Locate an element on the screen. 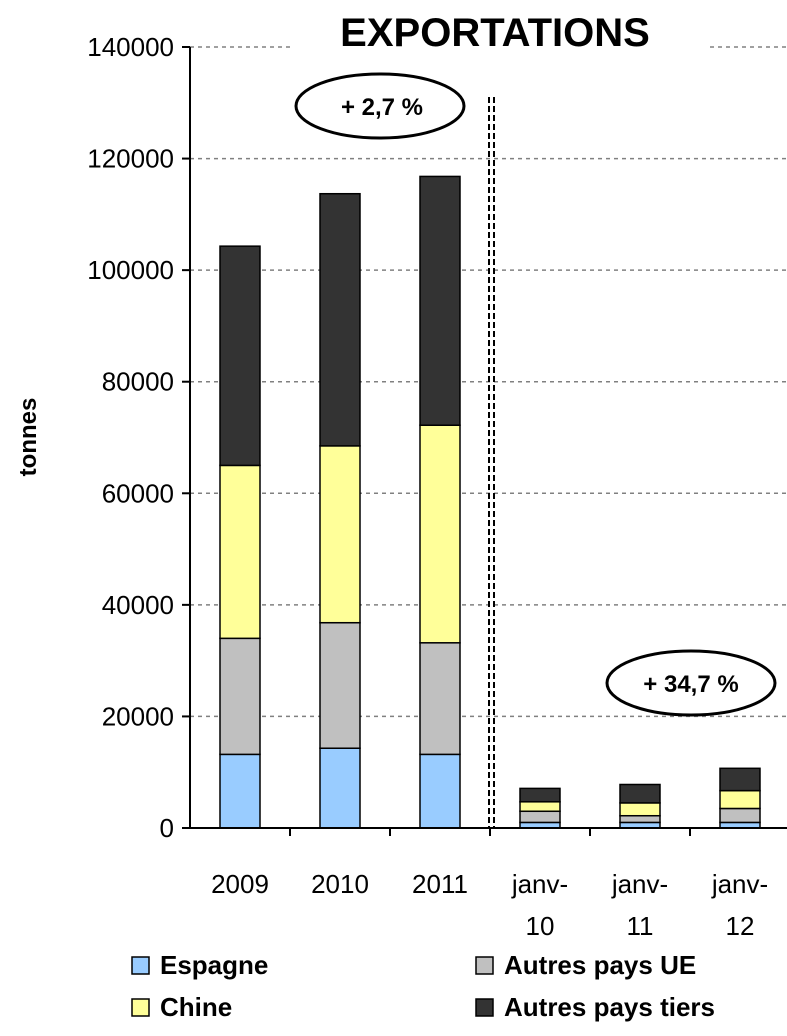 The width and height of the screenshot is (787, 1036). y-tick-label: 80000 is located at coordinates (138, 382).